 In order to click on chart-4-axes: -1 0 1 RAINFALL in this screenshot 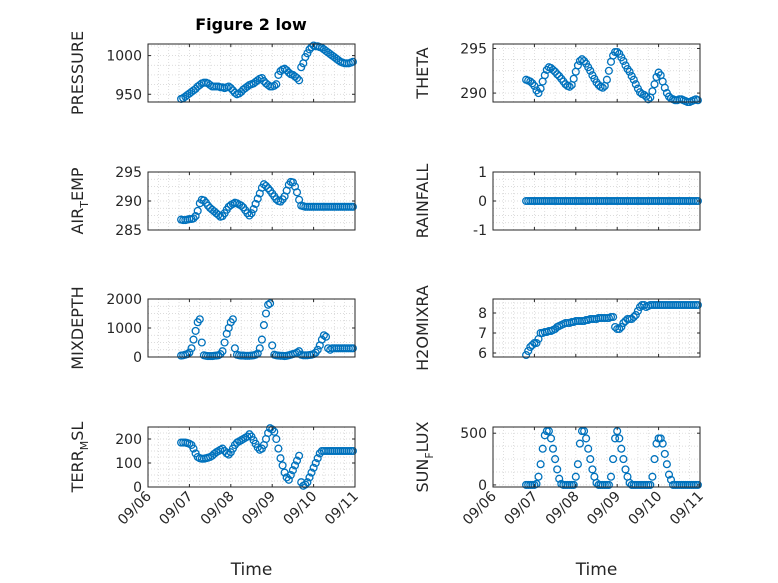, I will do `click(557, 201)`.